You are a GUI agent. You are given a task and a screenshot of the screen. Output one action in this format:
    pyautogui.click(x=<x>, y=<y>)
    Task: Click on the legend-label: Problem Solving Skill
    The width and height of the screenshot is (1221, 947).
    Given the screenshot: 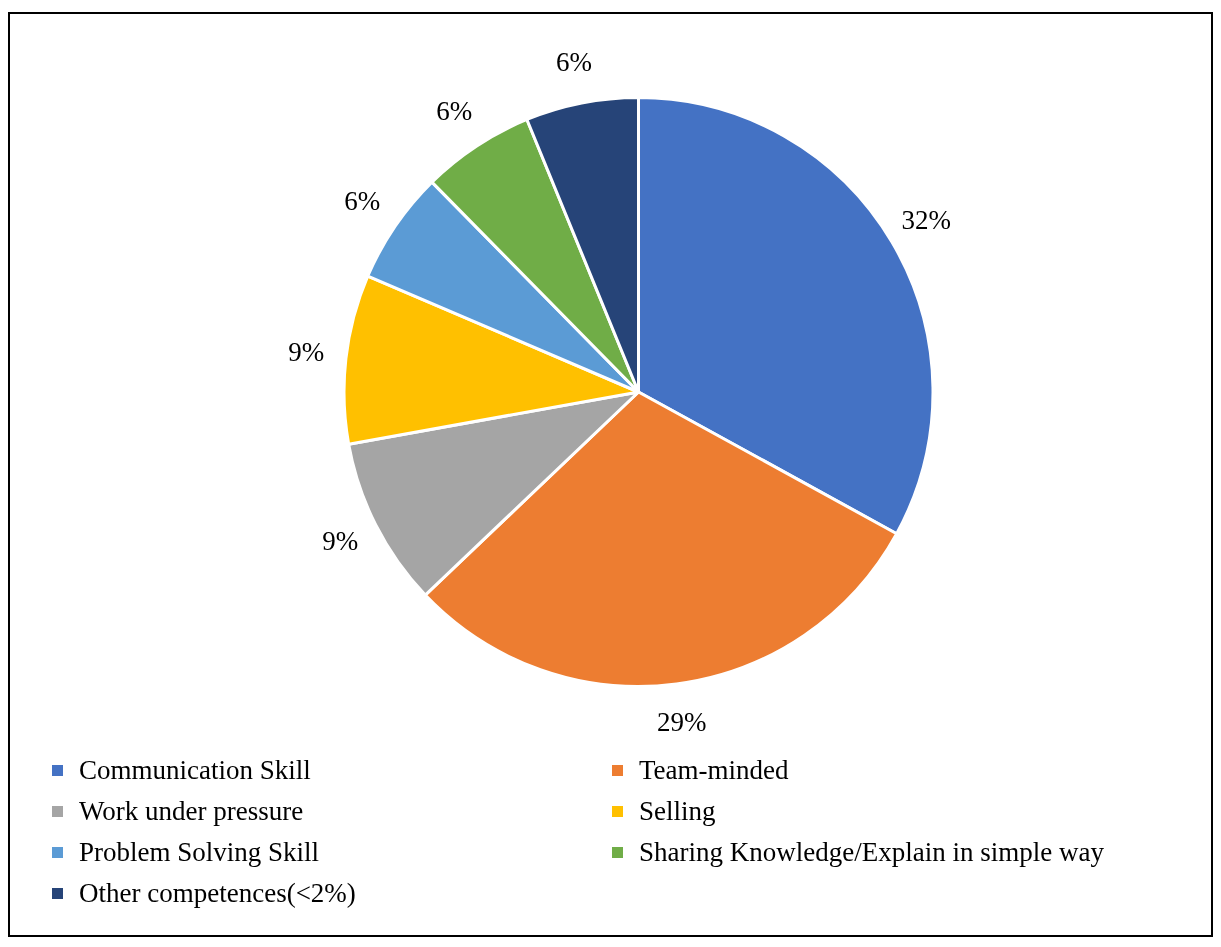 What is the action you would take?
    pyautogui.click(x=199, y=852)
    